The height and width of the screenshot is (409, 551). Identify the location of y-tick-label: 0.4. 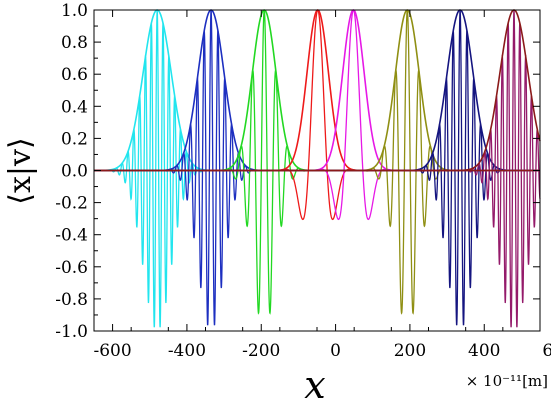
(74, 107).